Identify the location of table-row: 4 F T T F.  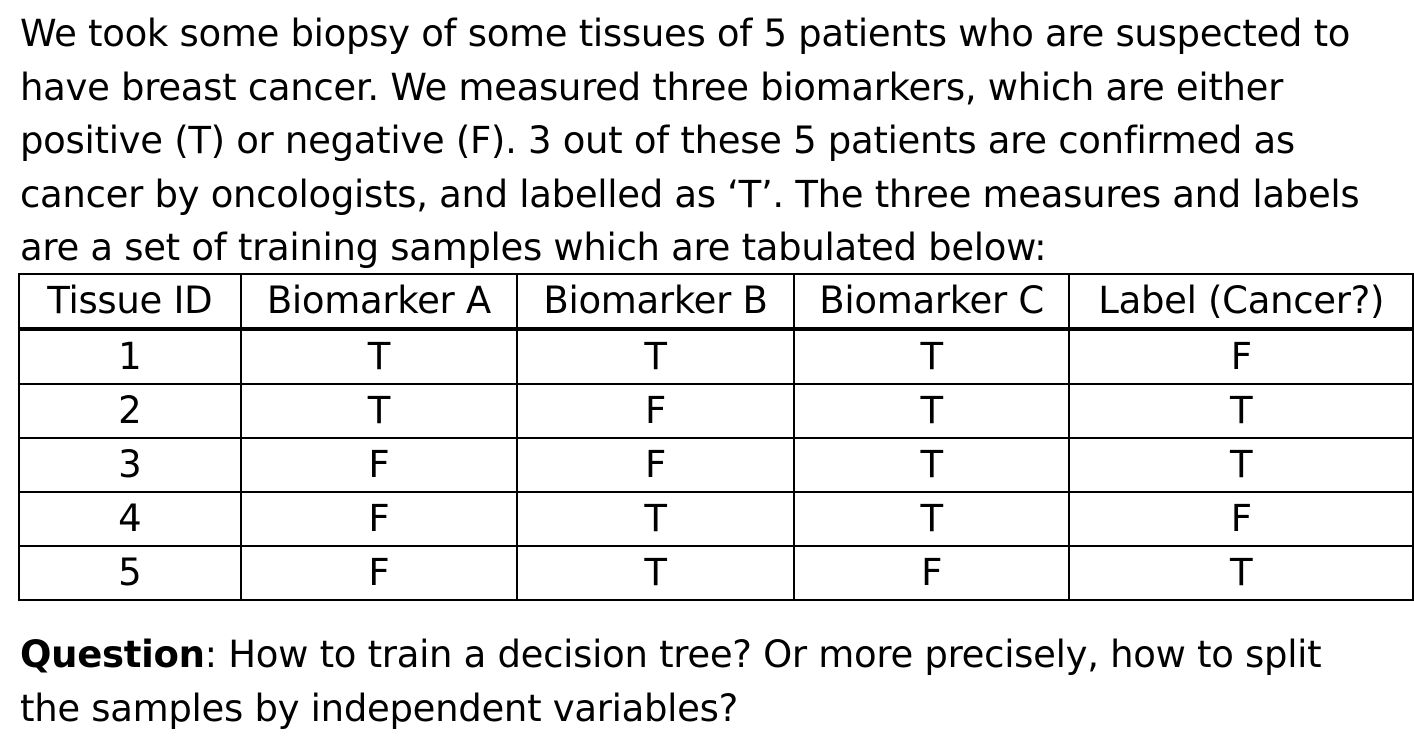
(716, 519).